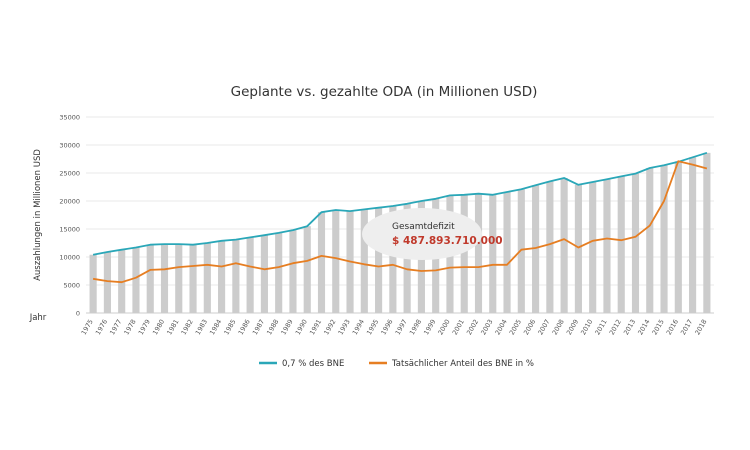 This screenshot has width=750, height=450. Describe the element at coordinates (201, 327) in the screenshot. I see `x-tick-label: 1983` at that location.